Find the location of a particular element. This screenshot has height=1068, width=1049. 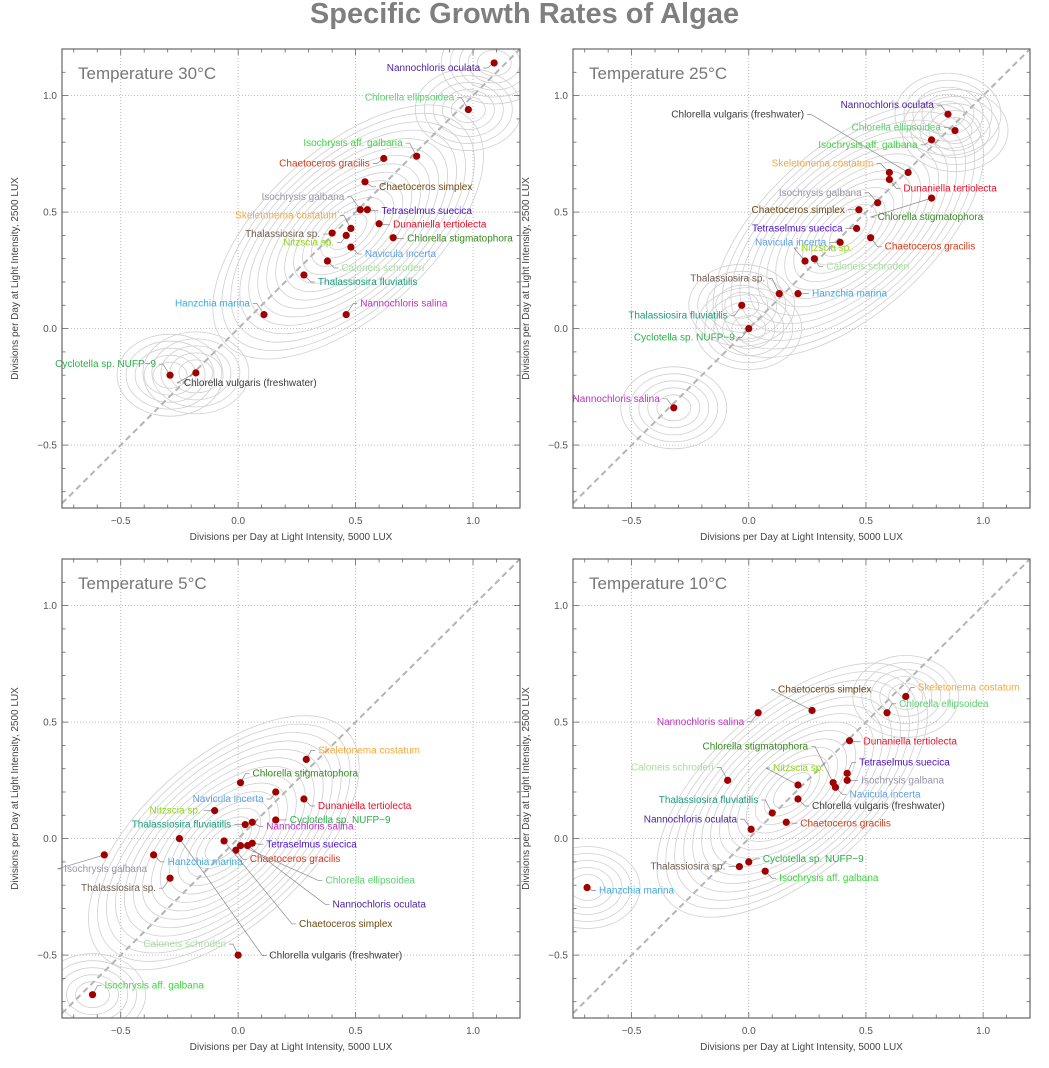

point-label-dunaniella-tertiolecta: Dunaniella tertiolecta is located at coordinates (911, 742).